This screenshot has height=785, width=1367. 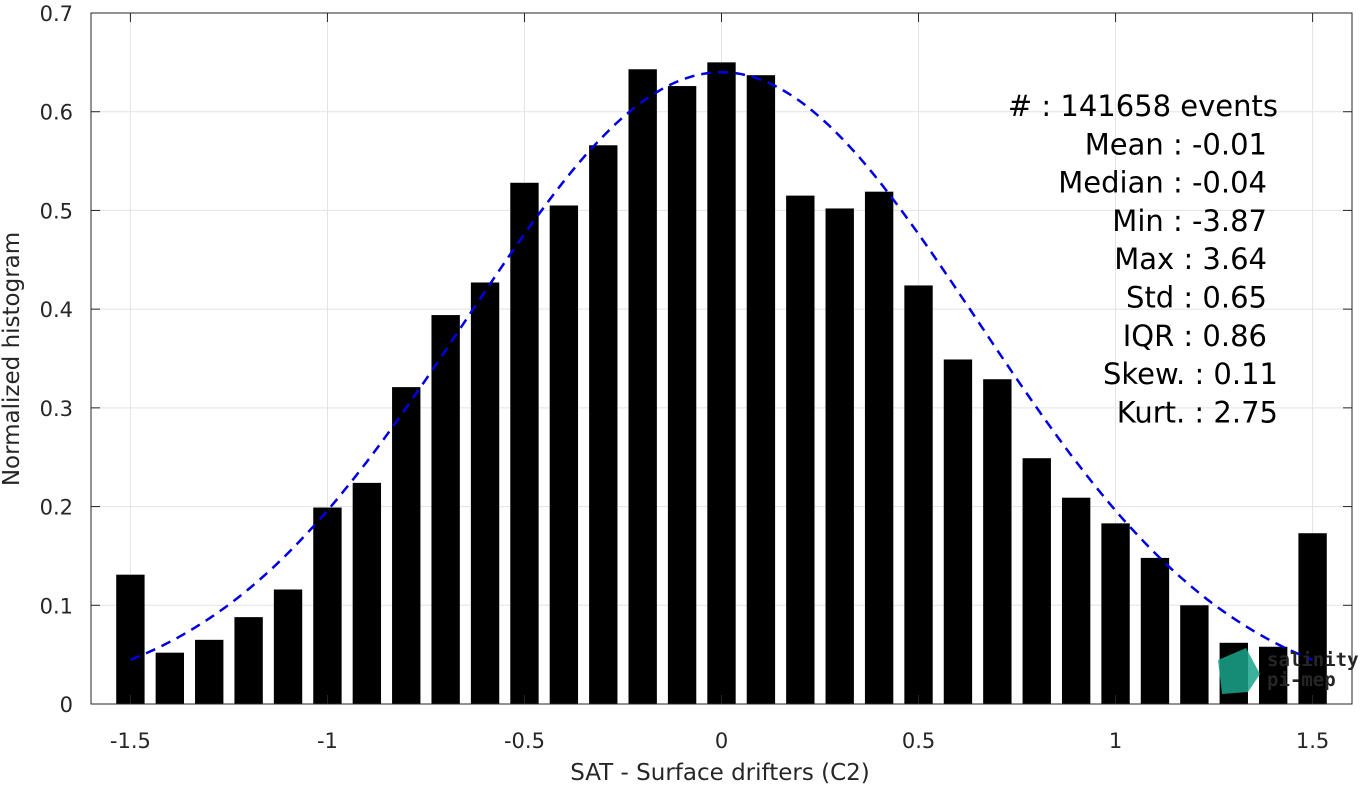 What do you see at coordinates (56, 14) in the screenshot?
I see `y-tick-label: 0.7` at bounding box center [56, 14].